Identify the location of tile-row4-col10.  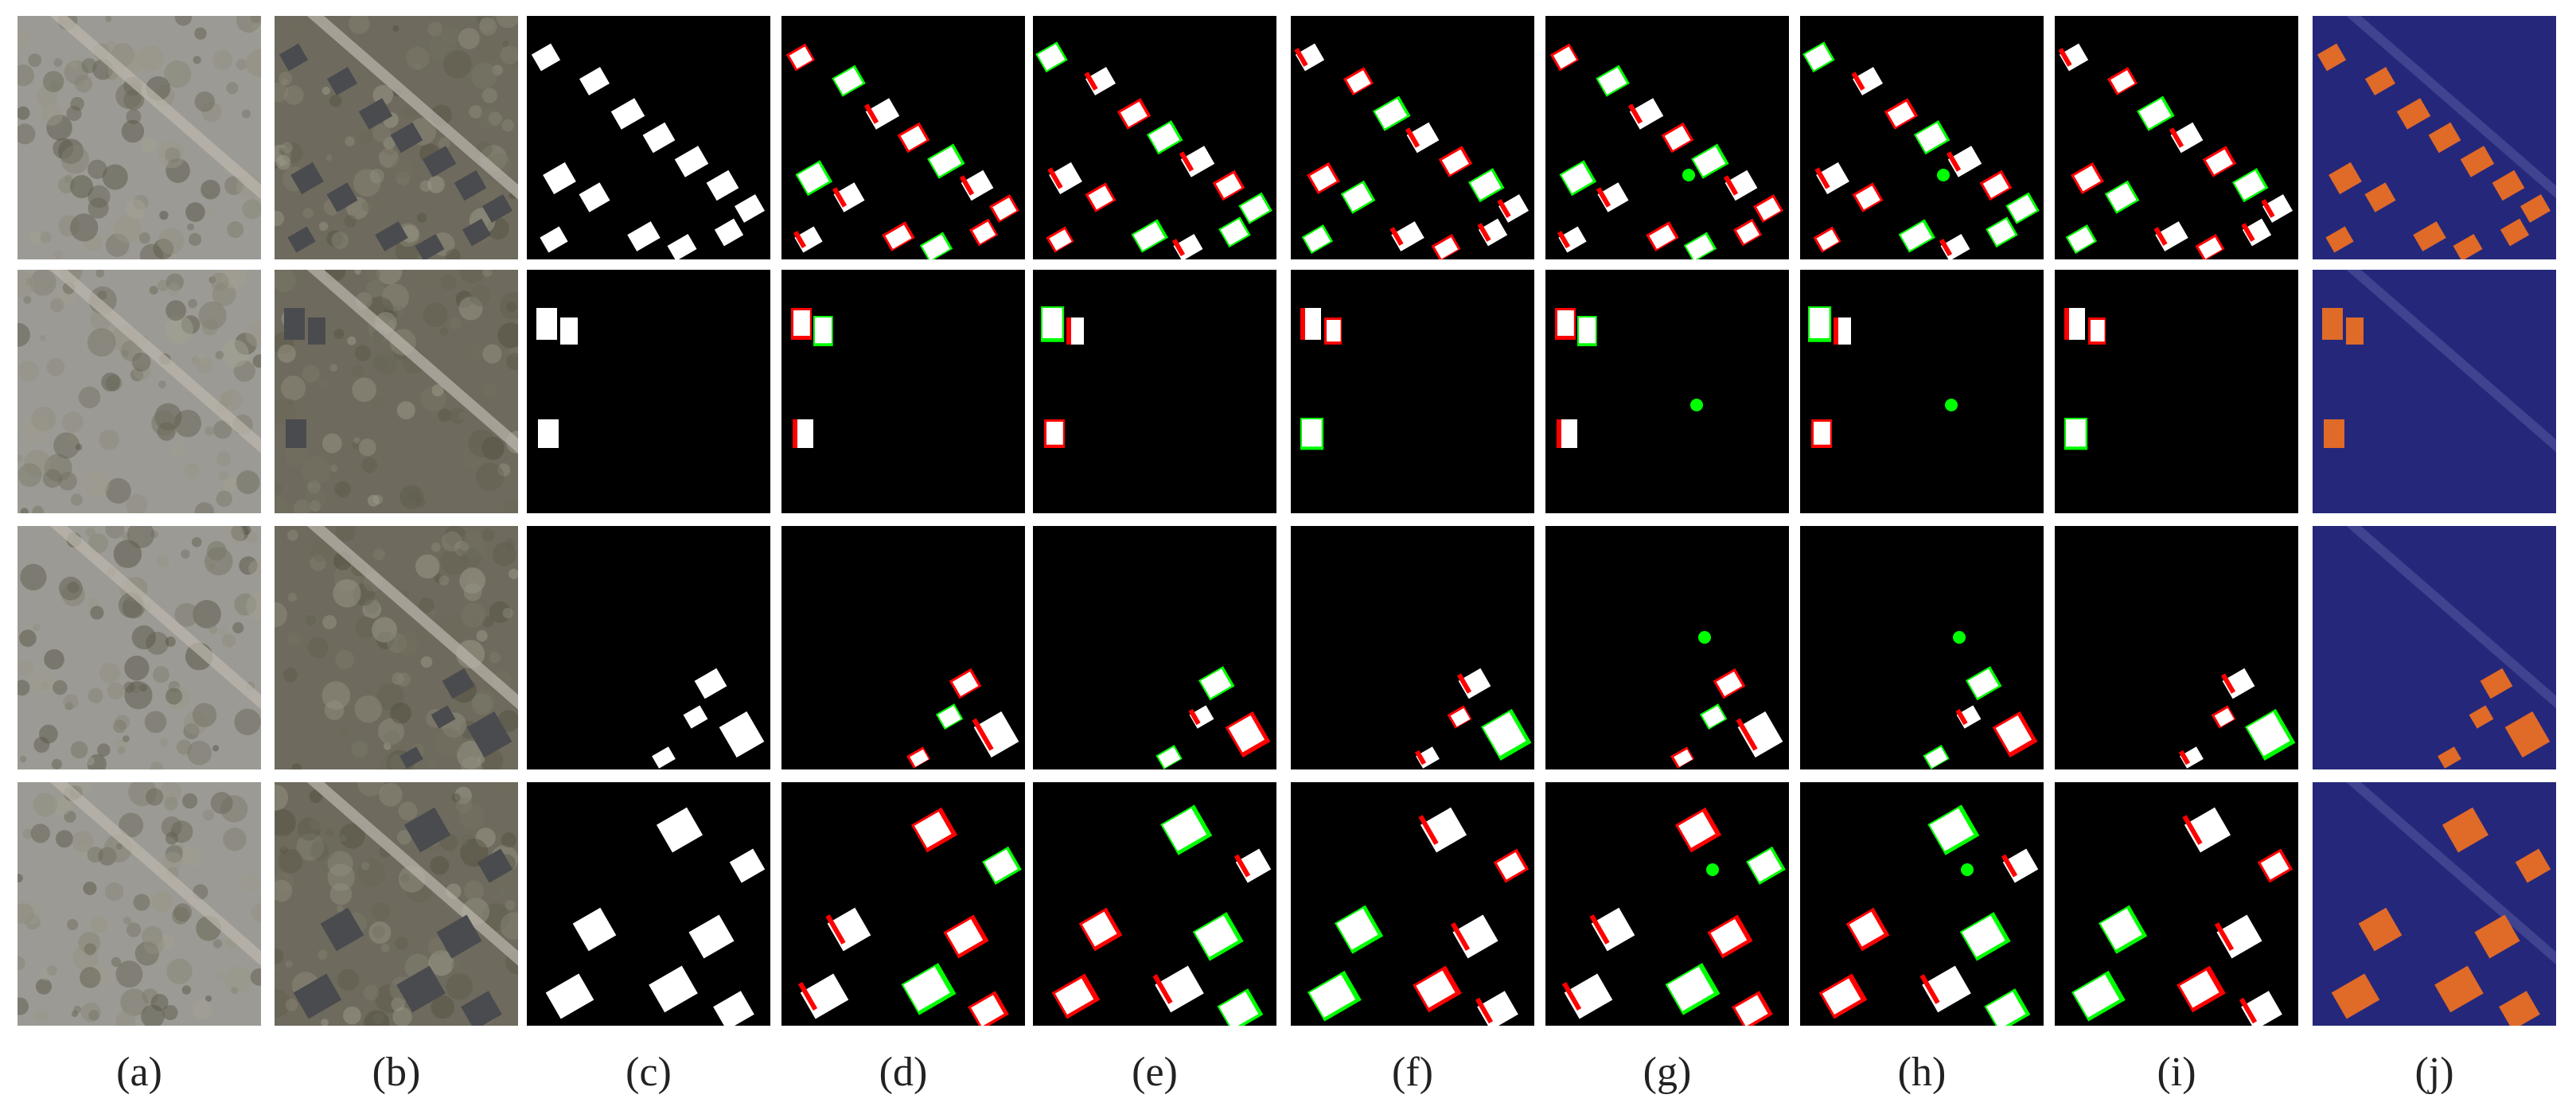
(2434, 904).